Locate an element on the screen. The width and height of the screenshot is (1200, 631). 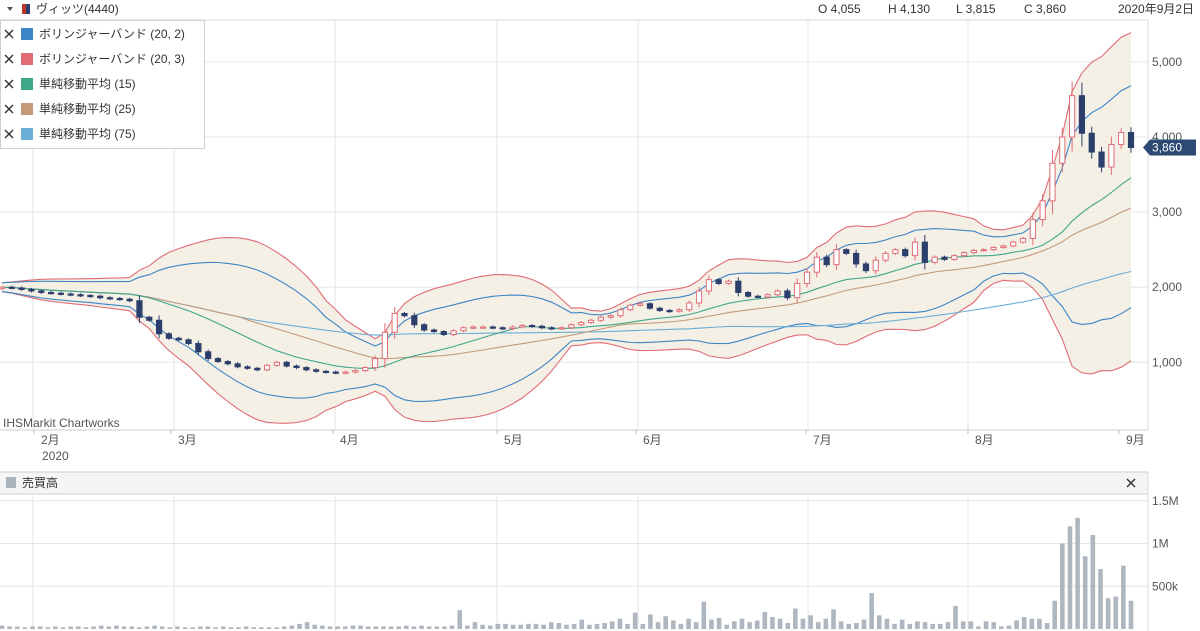
volume-axis: 500k 1M 1.5M is located at coordinates (1165, 544).